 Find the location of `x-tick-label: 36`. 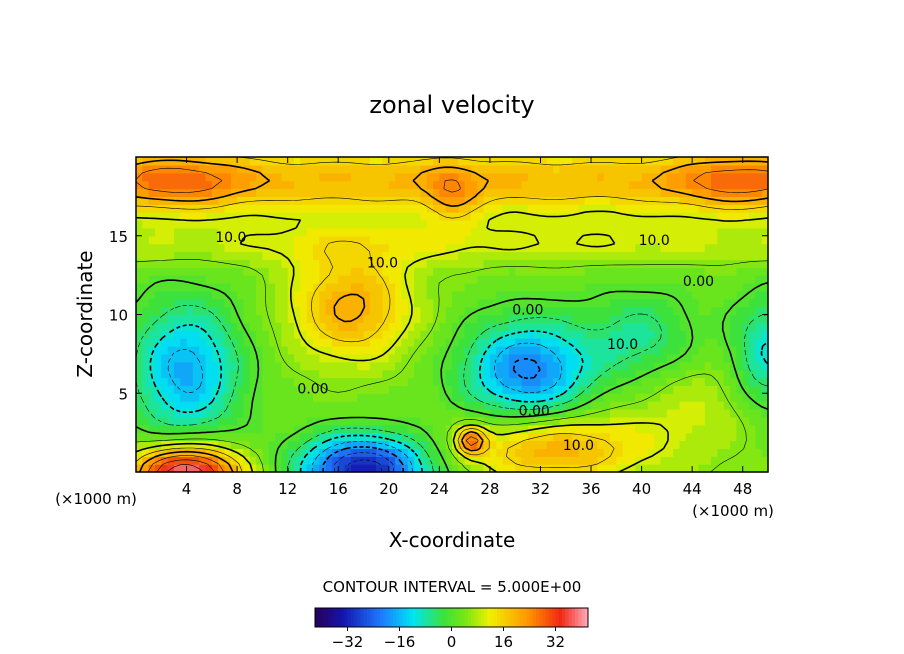

x-tick-label: 36 is located at coordinates (590, 489).